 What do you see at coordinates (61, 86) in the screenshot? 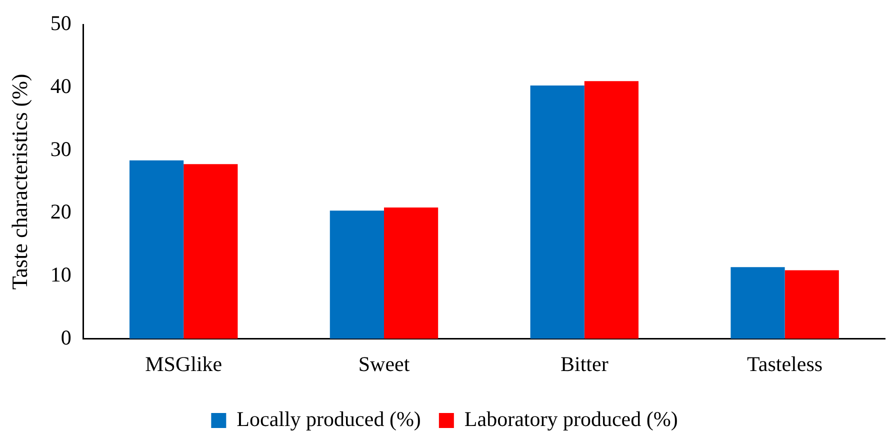
I see `y-tick-label: 40` at bounding box center [61, 86].